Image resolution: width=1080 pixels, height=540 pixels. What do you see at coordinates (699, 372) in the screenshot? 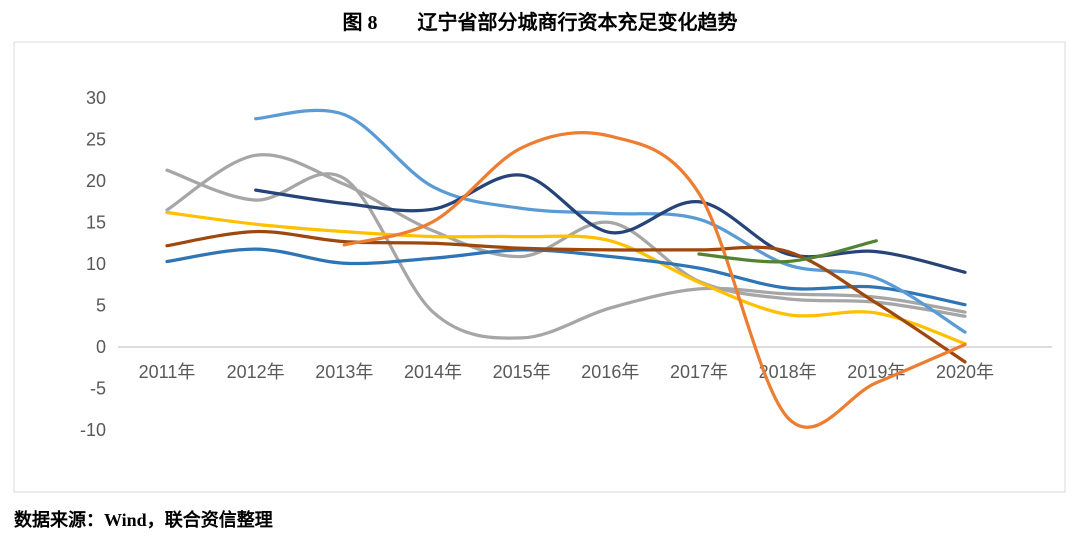
I see `x-tick-label: 2017年` at bounding box center [699, 372].